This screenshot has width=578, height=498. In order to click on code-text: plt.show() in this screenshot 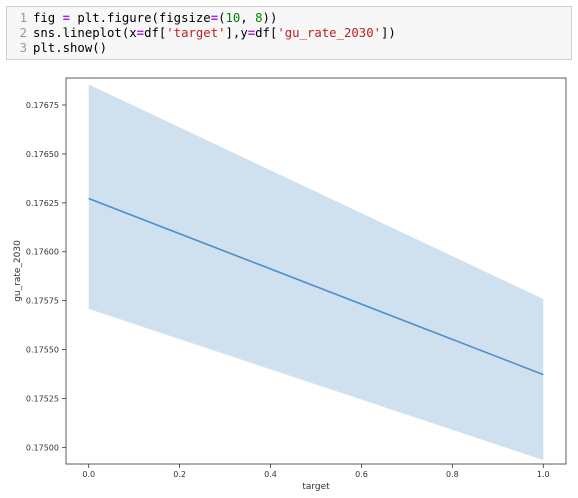, I will do `click(70, 48)`.